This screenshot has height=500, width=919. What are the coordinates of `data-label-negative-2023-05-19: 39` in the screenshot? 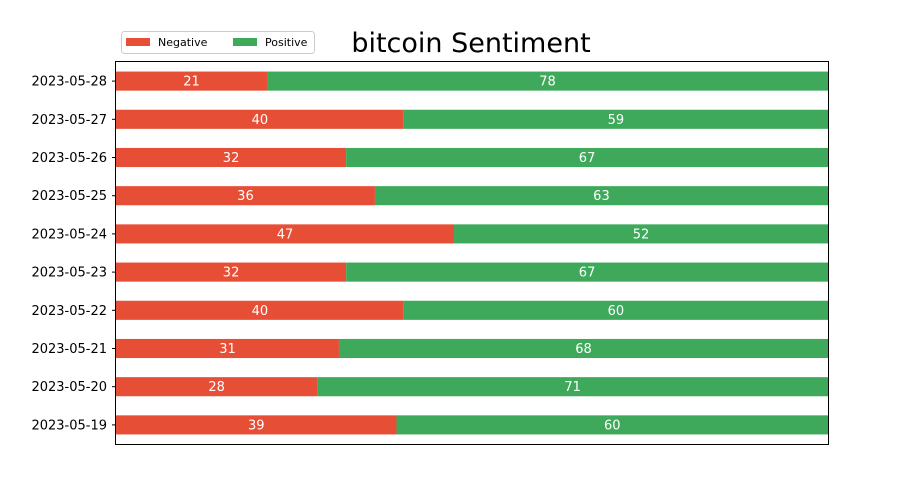 It's located at (256, 425).